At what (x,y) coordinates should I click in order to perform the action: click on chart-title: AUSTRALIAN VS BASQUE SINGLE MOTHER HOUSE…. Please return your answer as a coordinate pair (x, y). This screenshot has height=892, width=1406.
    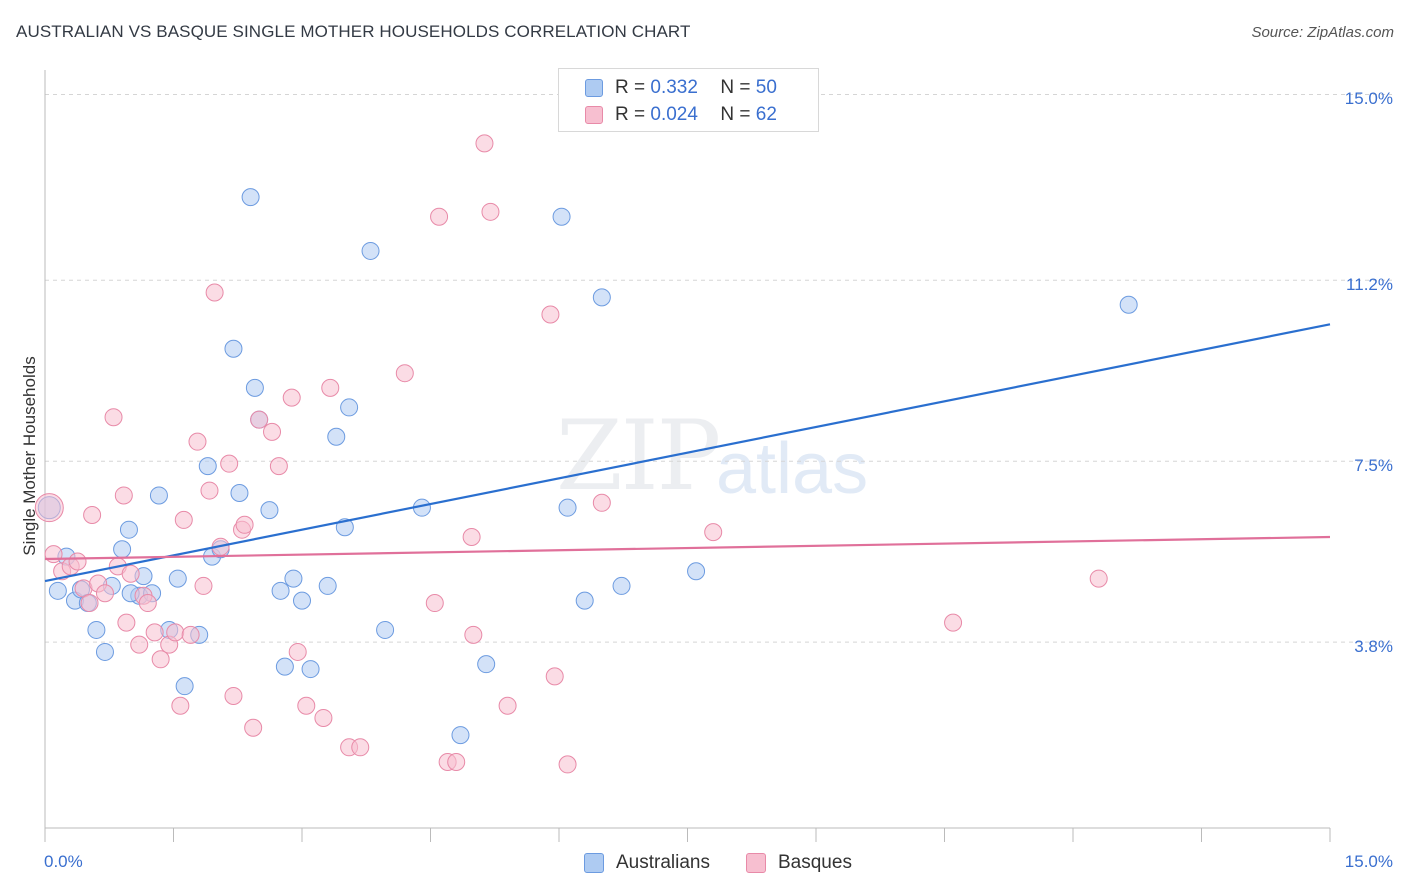
    Looking at the image, I should click on (353, 31).